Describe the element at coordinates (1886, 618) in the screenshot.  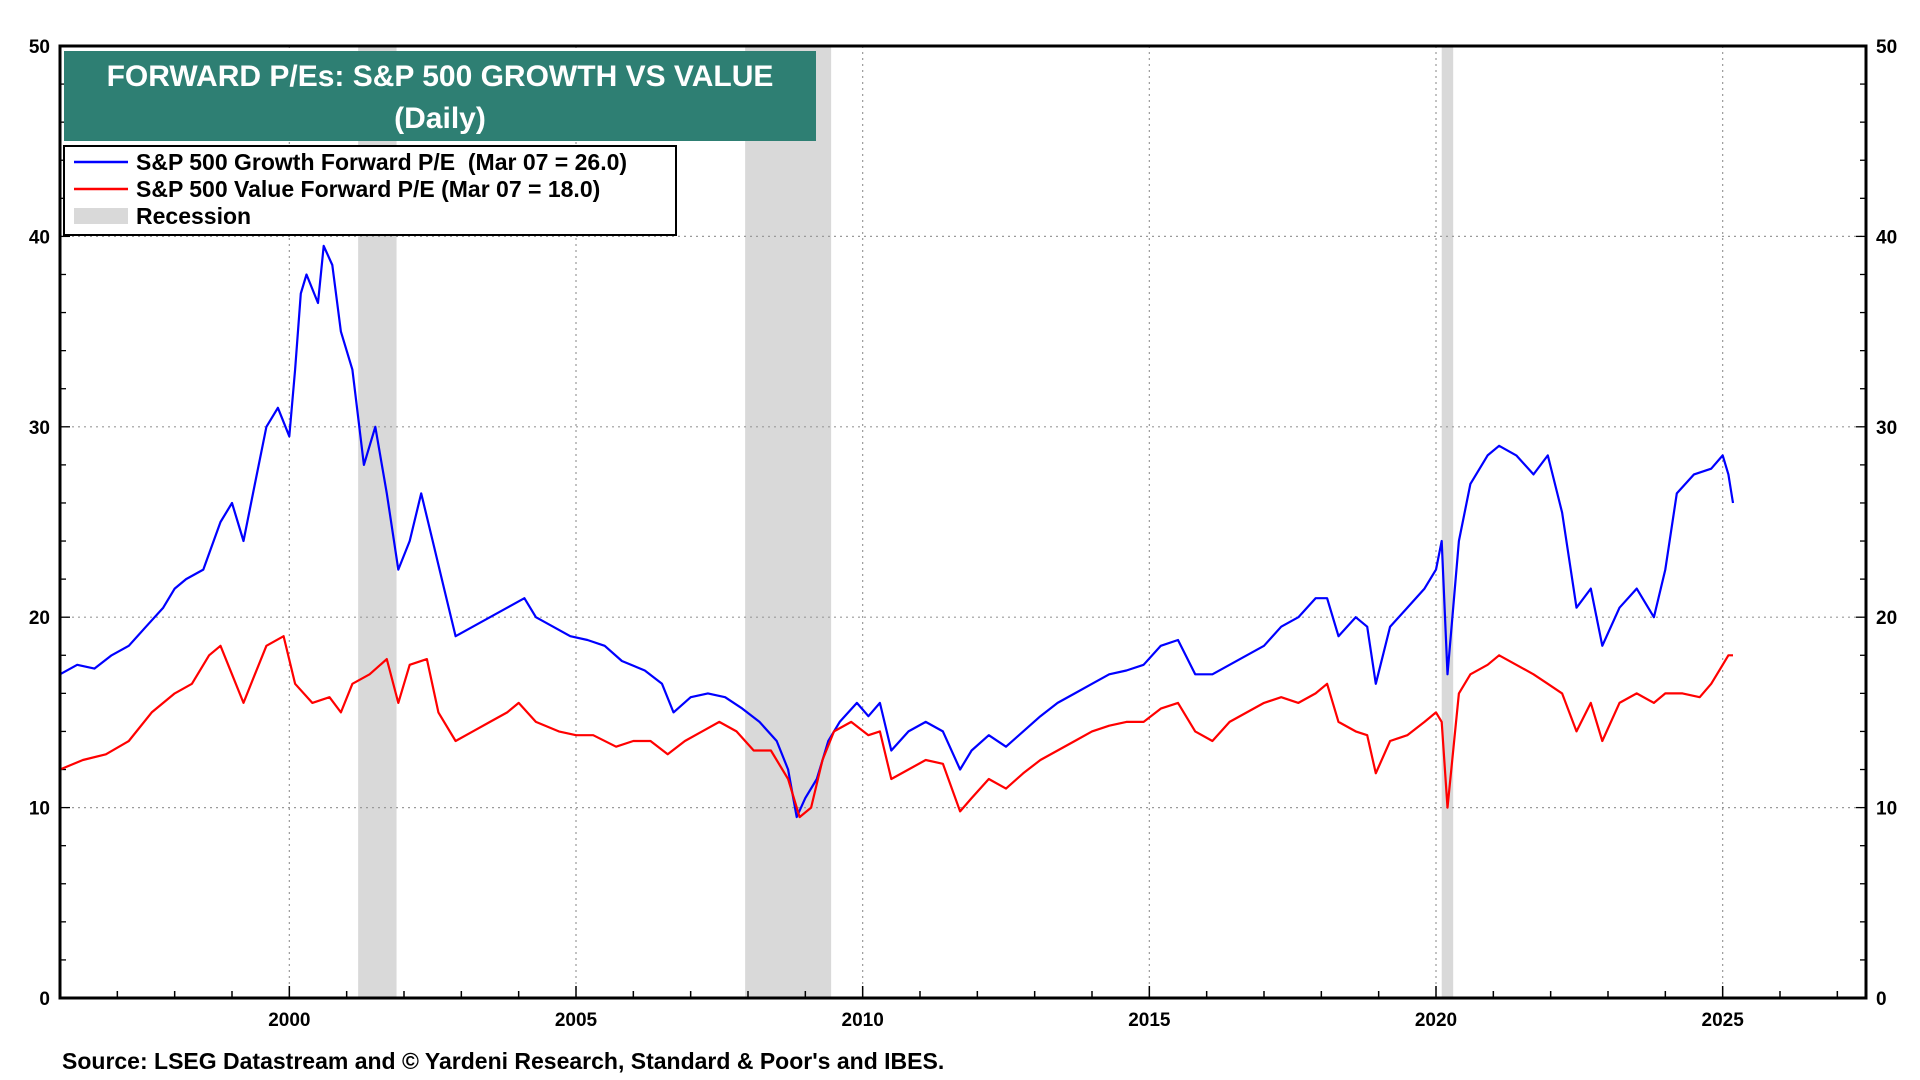
I see `y-tick-right-20: 20` at that location.